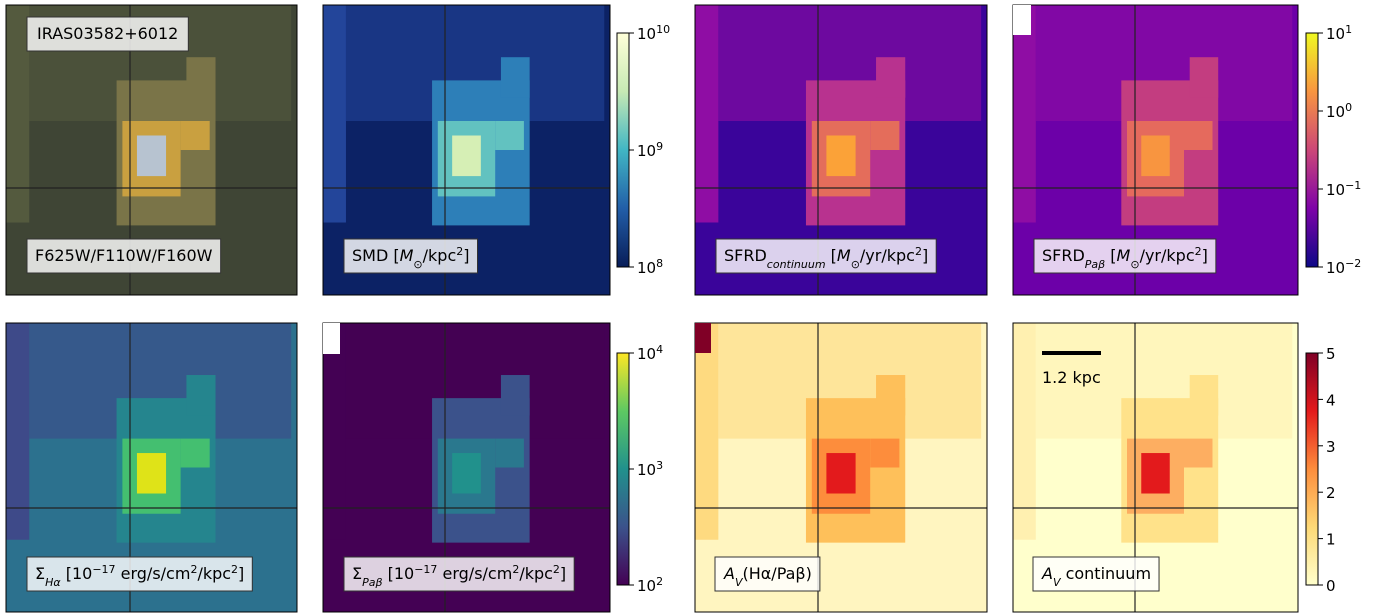  I want to click on colorbar-tick-label: 0, so click(1331, 586).